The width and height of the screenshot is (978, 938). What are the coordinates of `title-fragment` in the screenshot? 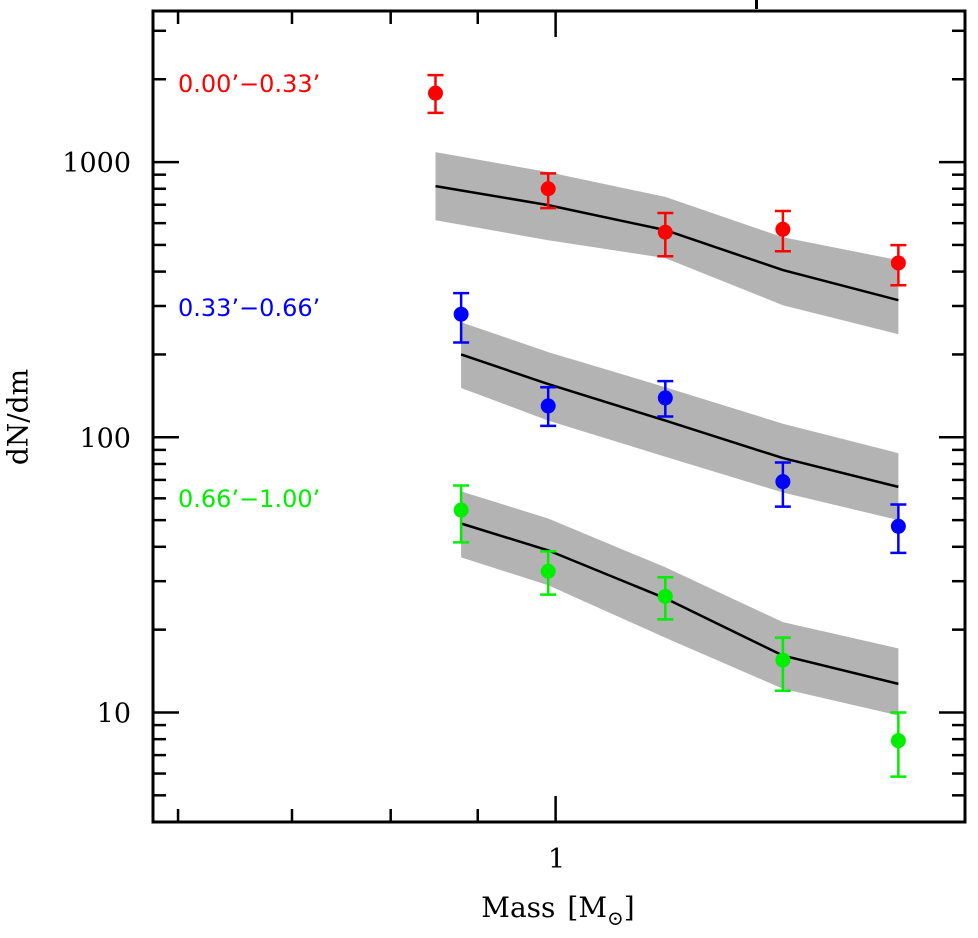 It's located at (756, 4).